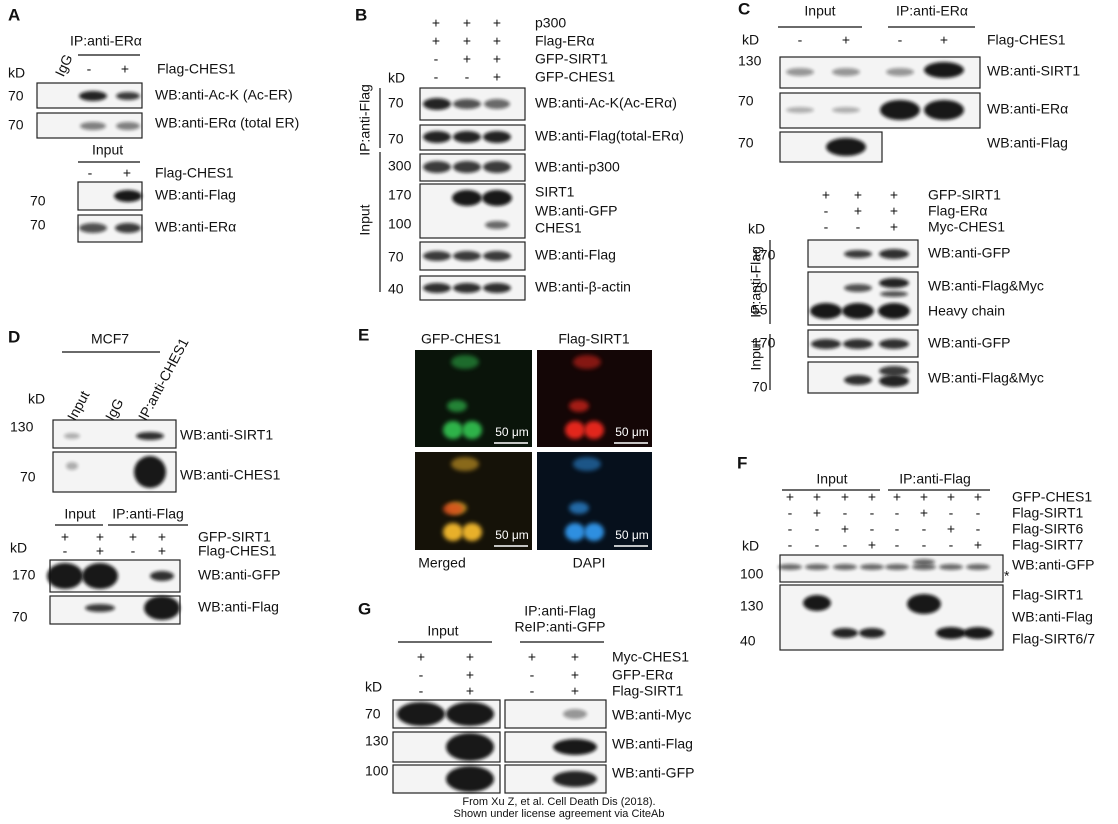 This screenshot has height=824, width=1118. What do you see at coordinates (365, 120) in the screenshot?
I see `side-label: IP:anti-Flag` at bounding box center [365, 120].